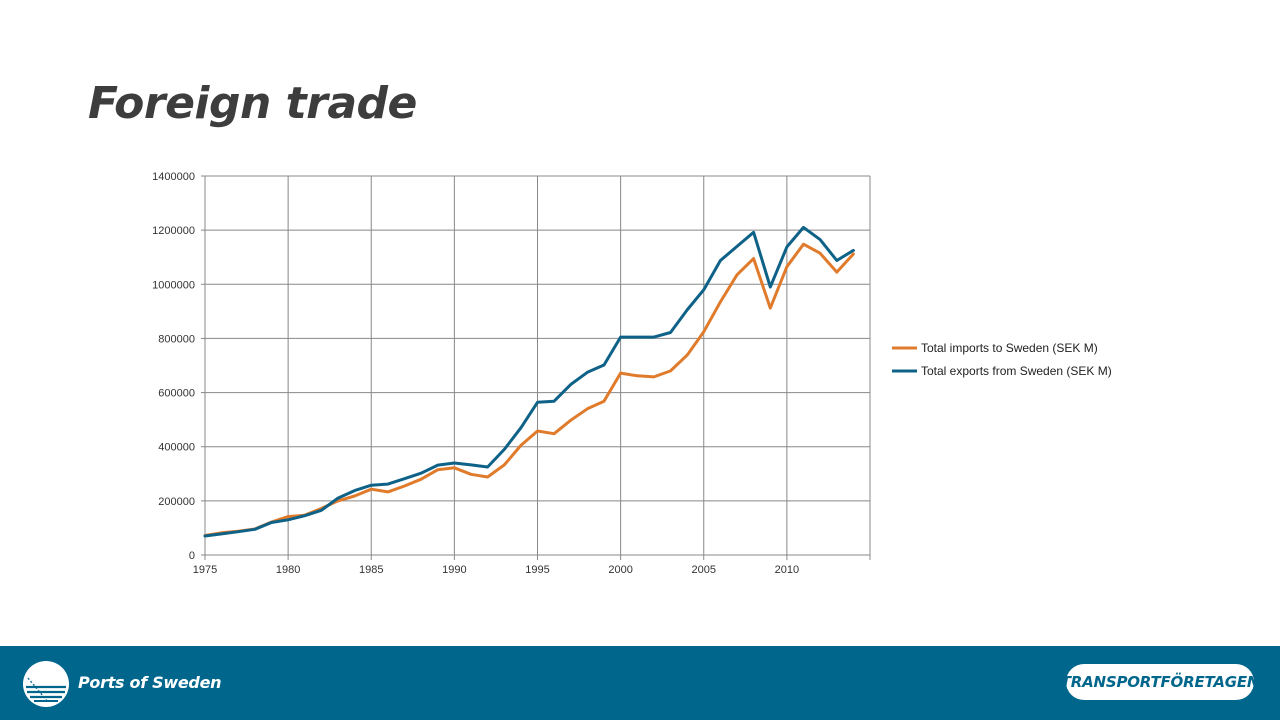  Describe the element at coordinates (640, 683) in the screenshot. I see `footer-bar: Ports of Sweden TRANSPORTFÖRETAGEN` at that location.